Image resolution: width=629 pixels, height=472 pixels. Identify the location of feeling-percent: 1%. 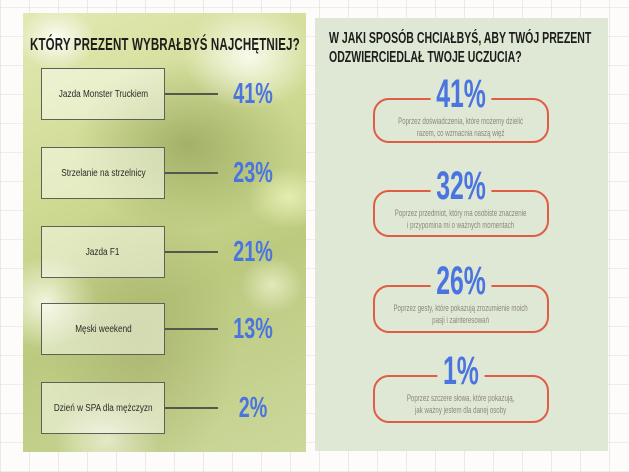
(461, 371).